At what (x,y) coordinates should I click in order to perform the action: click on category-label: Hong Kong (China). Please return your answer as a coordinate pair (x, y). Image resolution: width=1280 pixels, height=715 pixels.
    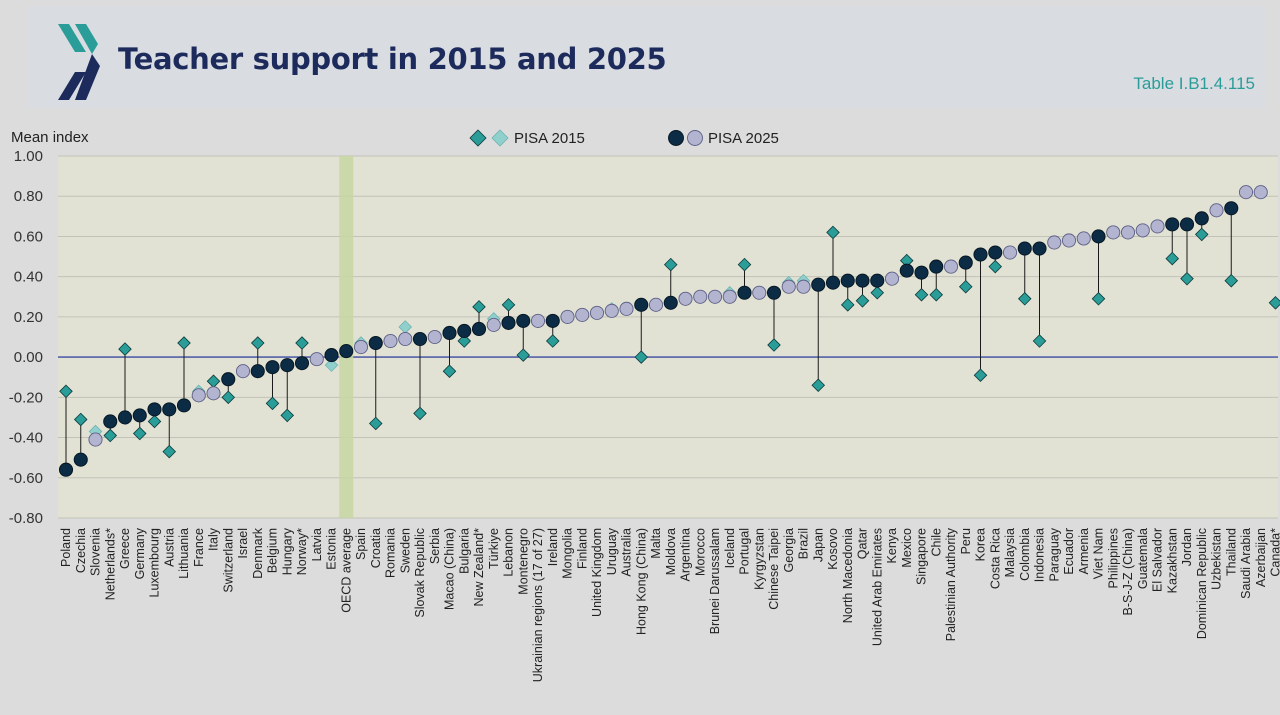
    Looking at the image, I should click on (641, 581).